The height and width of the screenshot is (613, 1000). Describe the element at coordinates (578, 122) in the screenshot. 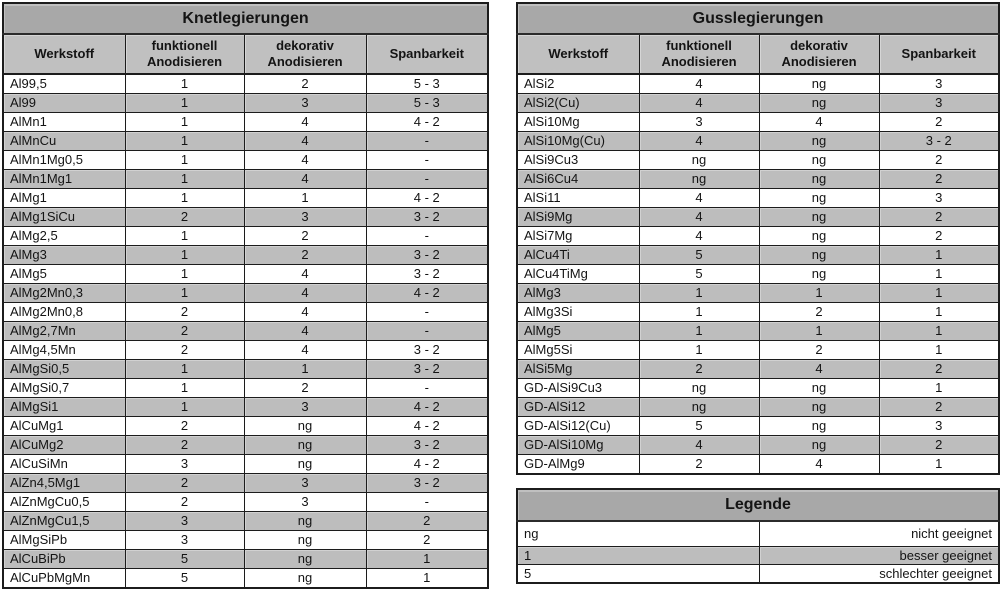

I see `werkstoff-cell: AlSi10Mg` at that location.